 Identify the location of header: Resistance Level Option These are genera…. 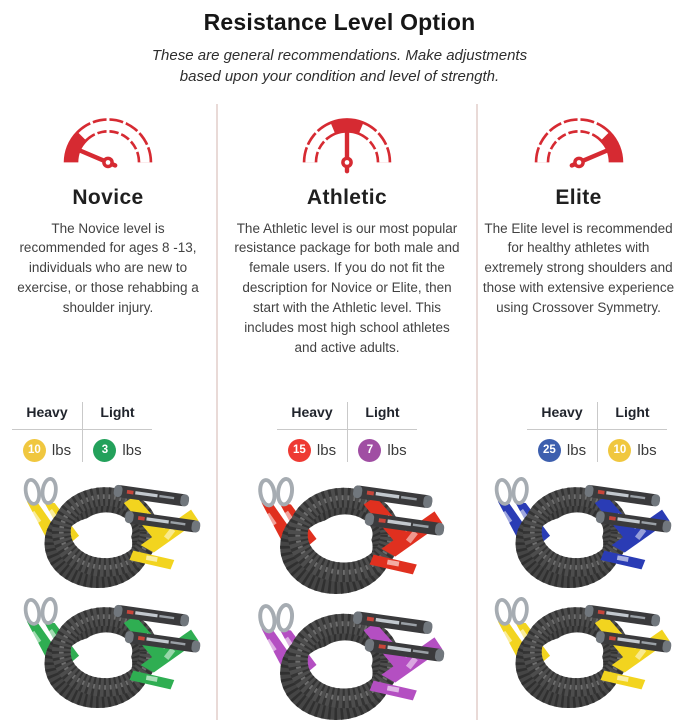
(339, 44).